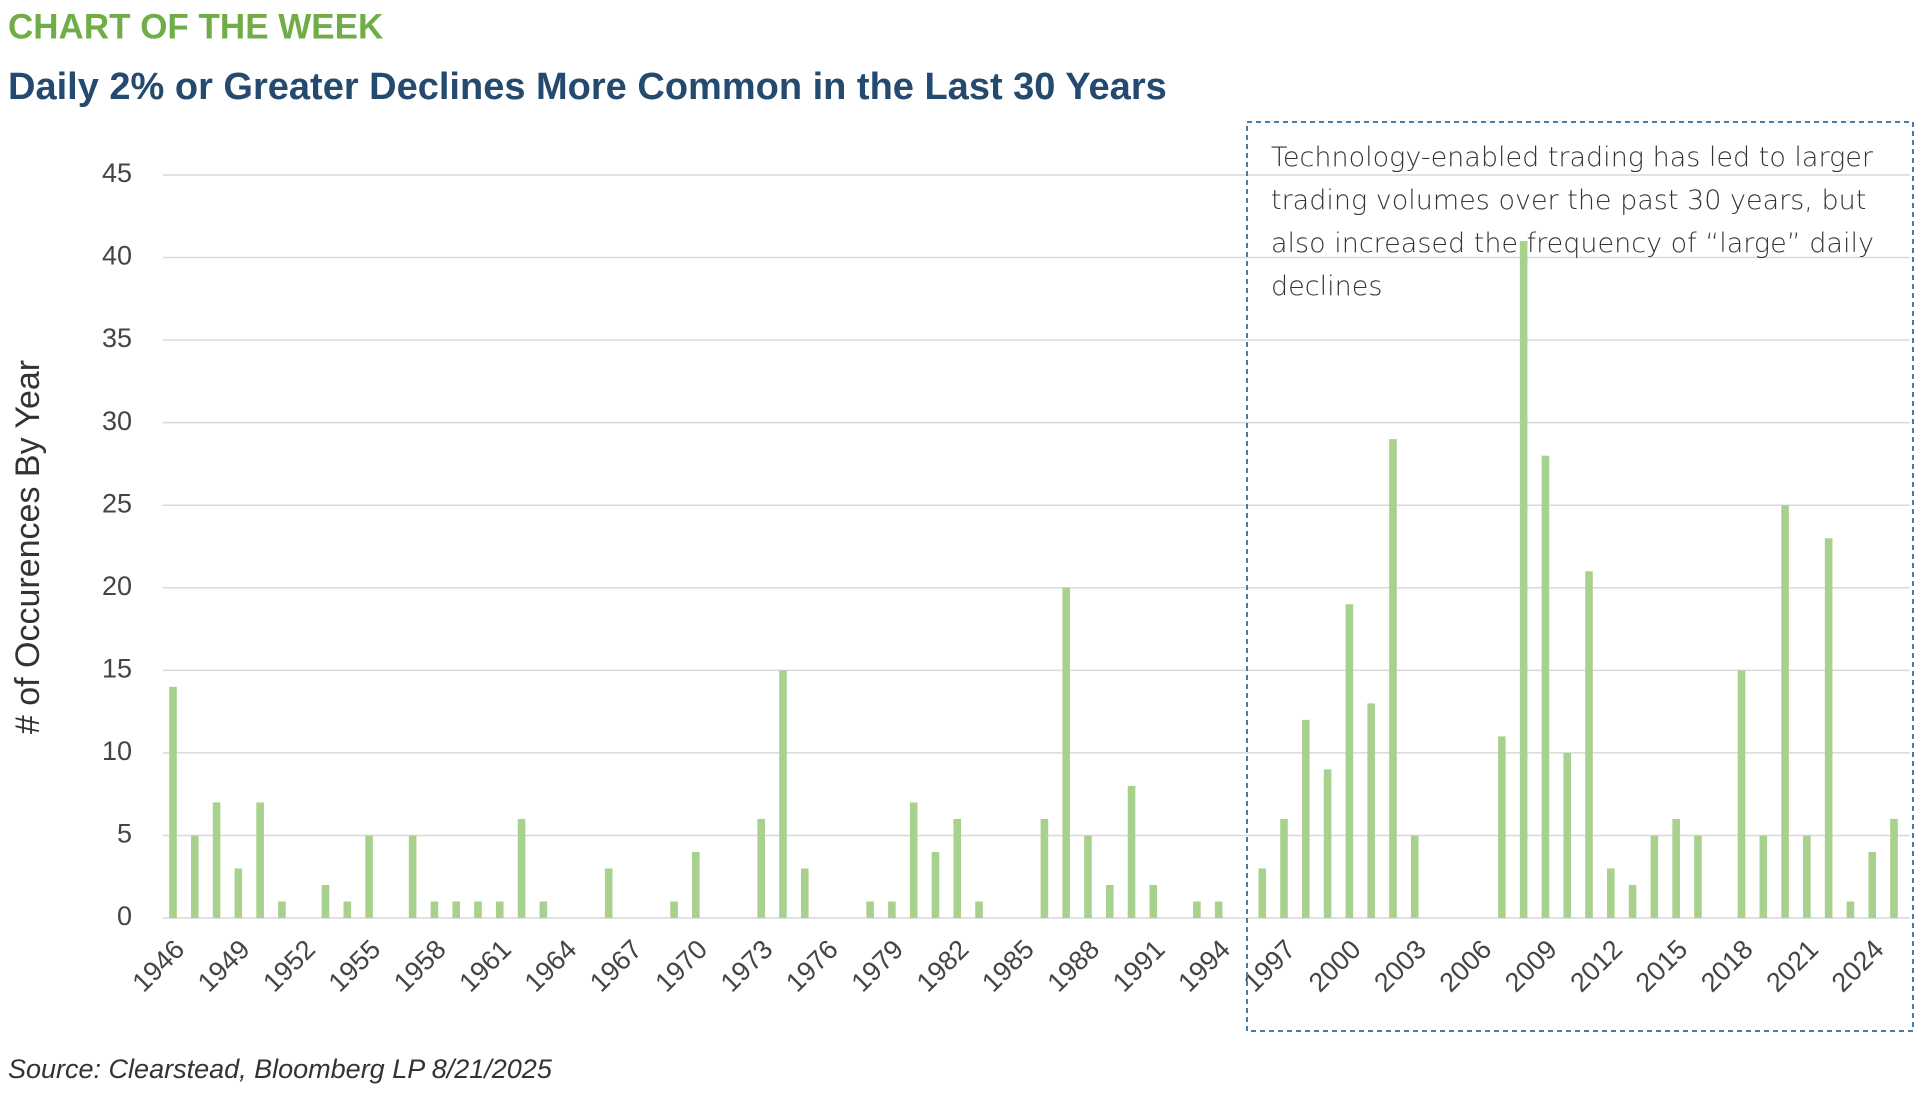 Image resolution: width=1920 pixels, height=1103 pixels. Describe the element at coordinates (943, 966) in the screenshot. I see `x-tick-label: 1982` at that location.